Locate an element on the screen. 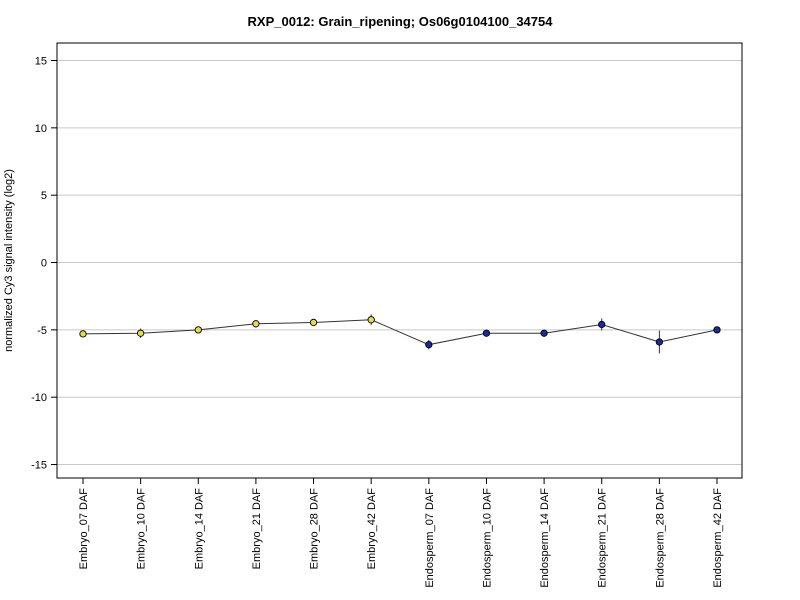 Image resolution: width=800 pixels, height=600 pixels. x-tick-label: Endosperm_21 DAF is located at coordinates (603, 538).